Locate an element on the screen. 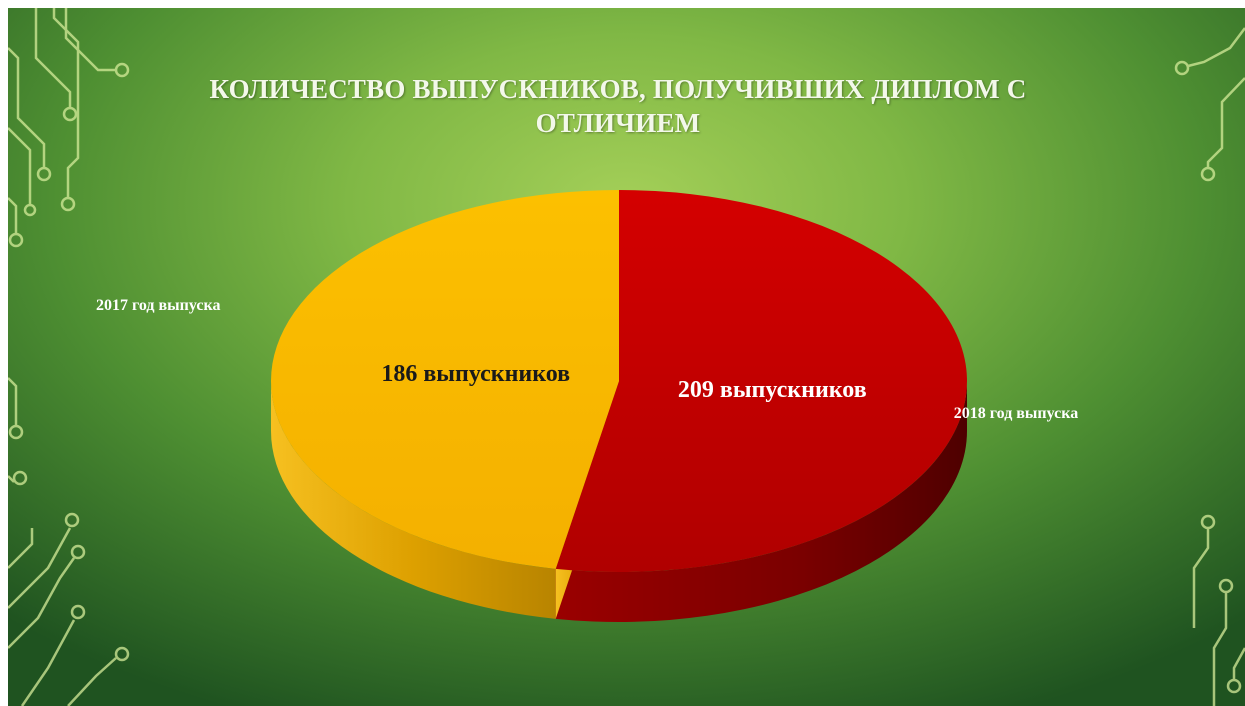 The width and height of the screenshot is (1245, 706). category-label-0: 2017 год выпуска is located at coordinates (158, 305).